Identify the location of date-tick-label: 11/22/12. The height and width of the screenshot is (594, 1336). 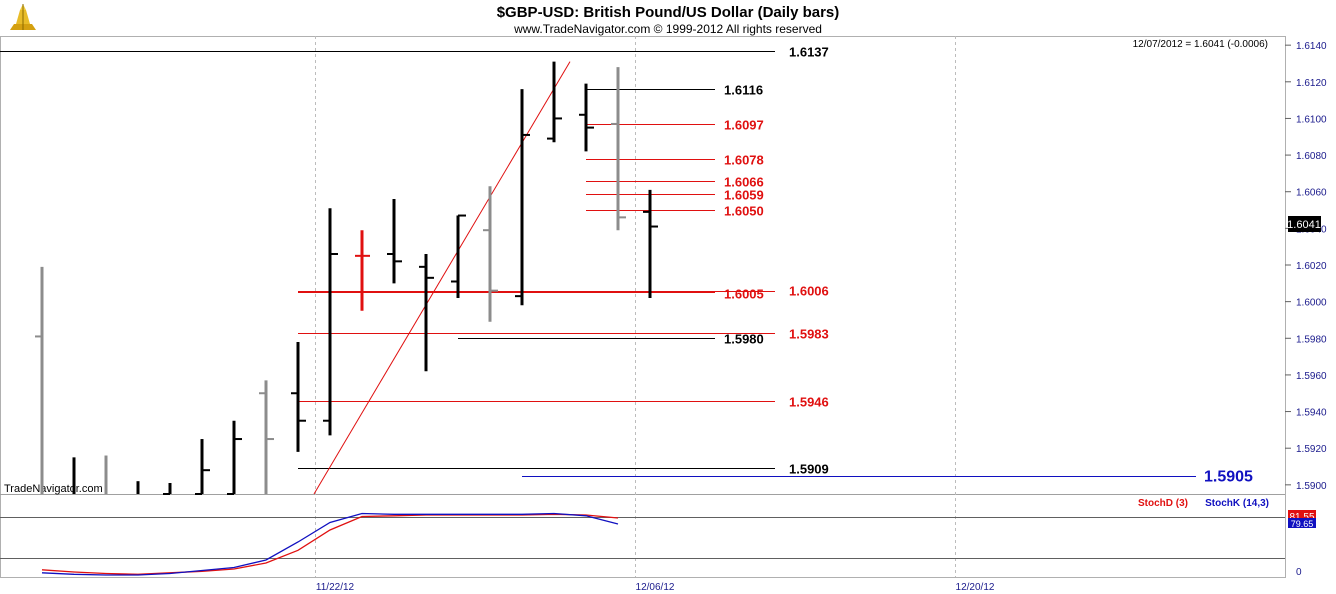
(335, 587).